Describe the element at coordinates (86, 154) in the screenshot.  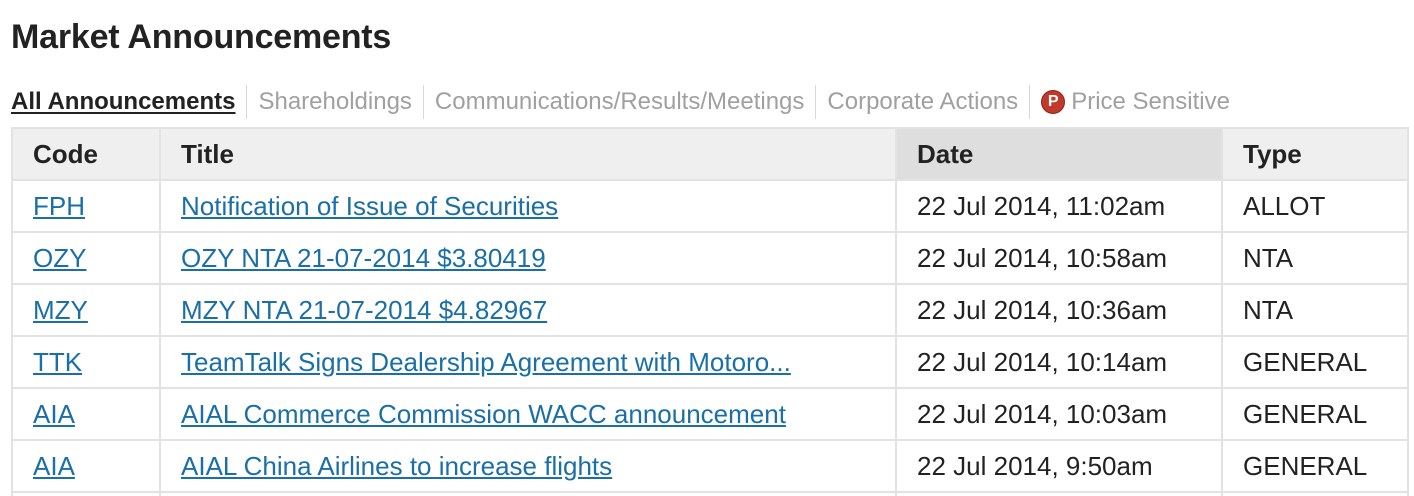
I see `column-header-code: Code` at that location.